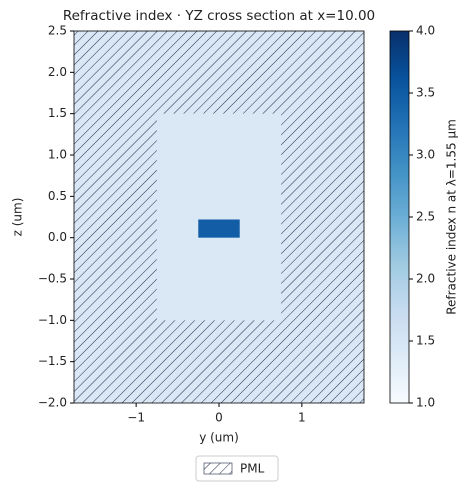 The width and height of the screenshot is (470, 488). What do you see at coordinates (425, 155) in the screenshot?
I see `colorbar-tick-label: 3.0` at bounding box center [425, 155].